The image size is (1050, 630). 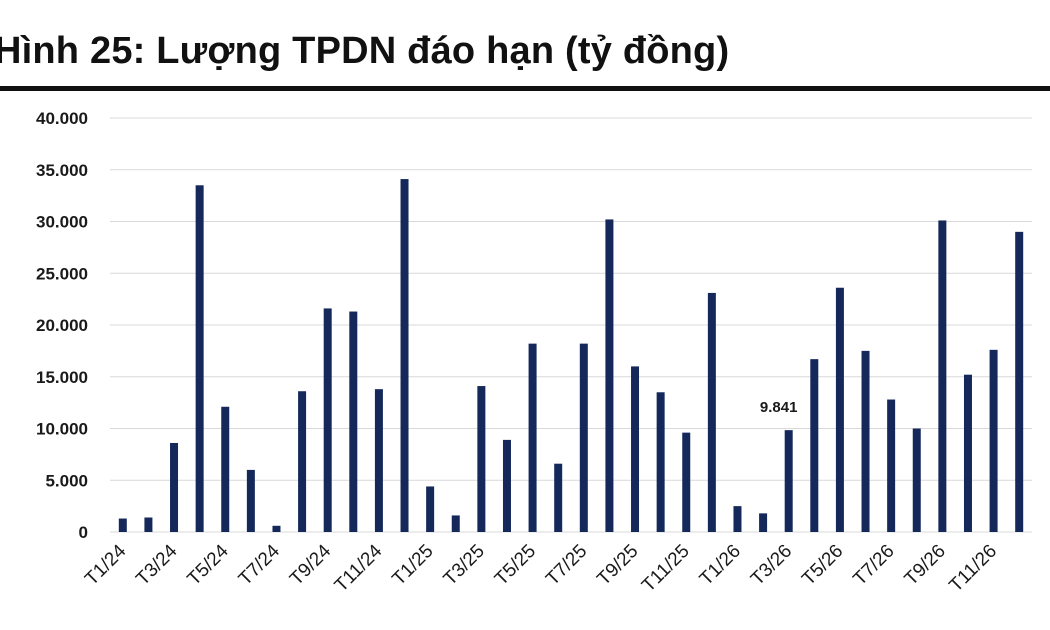 I want to click on x-tick-label: T9/26, so click(x=925, y=565).